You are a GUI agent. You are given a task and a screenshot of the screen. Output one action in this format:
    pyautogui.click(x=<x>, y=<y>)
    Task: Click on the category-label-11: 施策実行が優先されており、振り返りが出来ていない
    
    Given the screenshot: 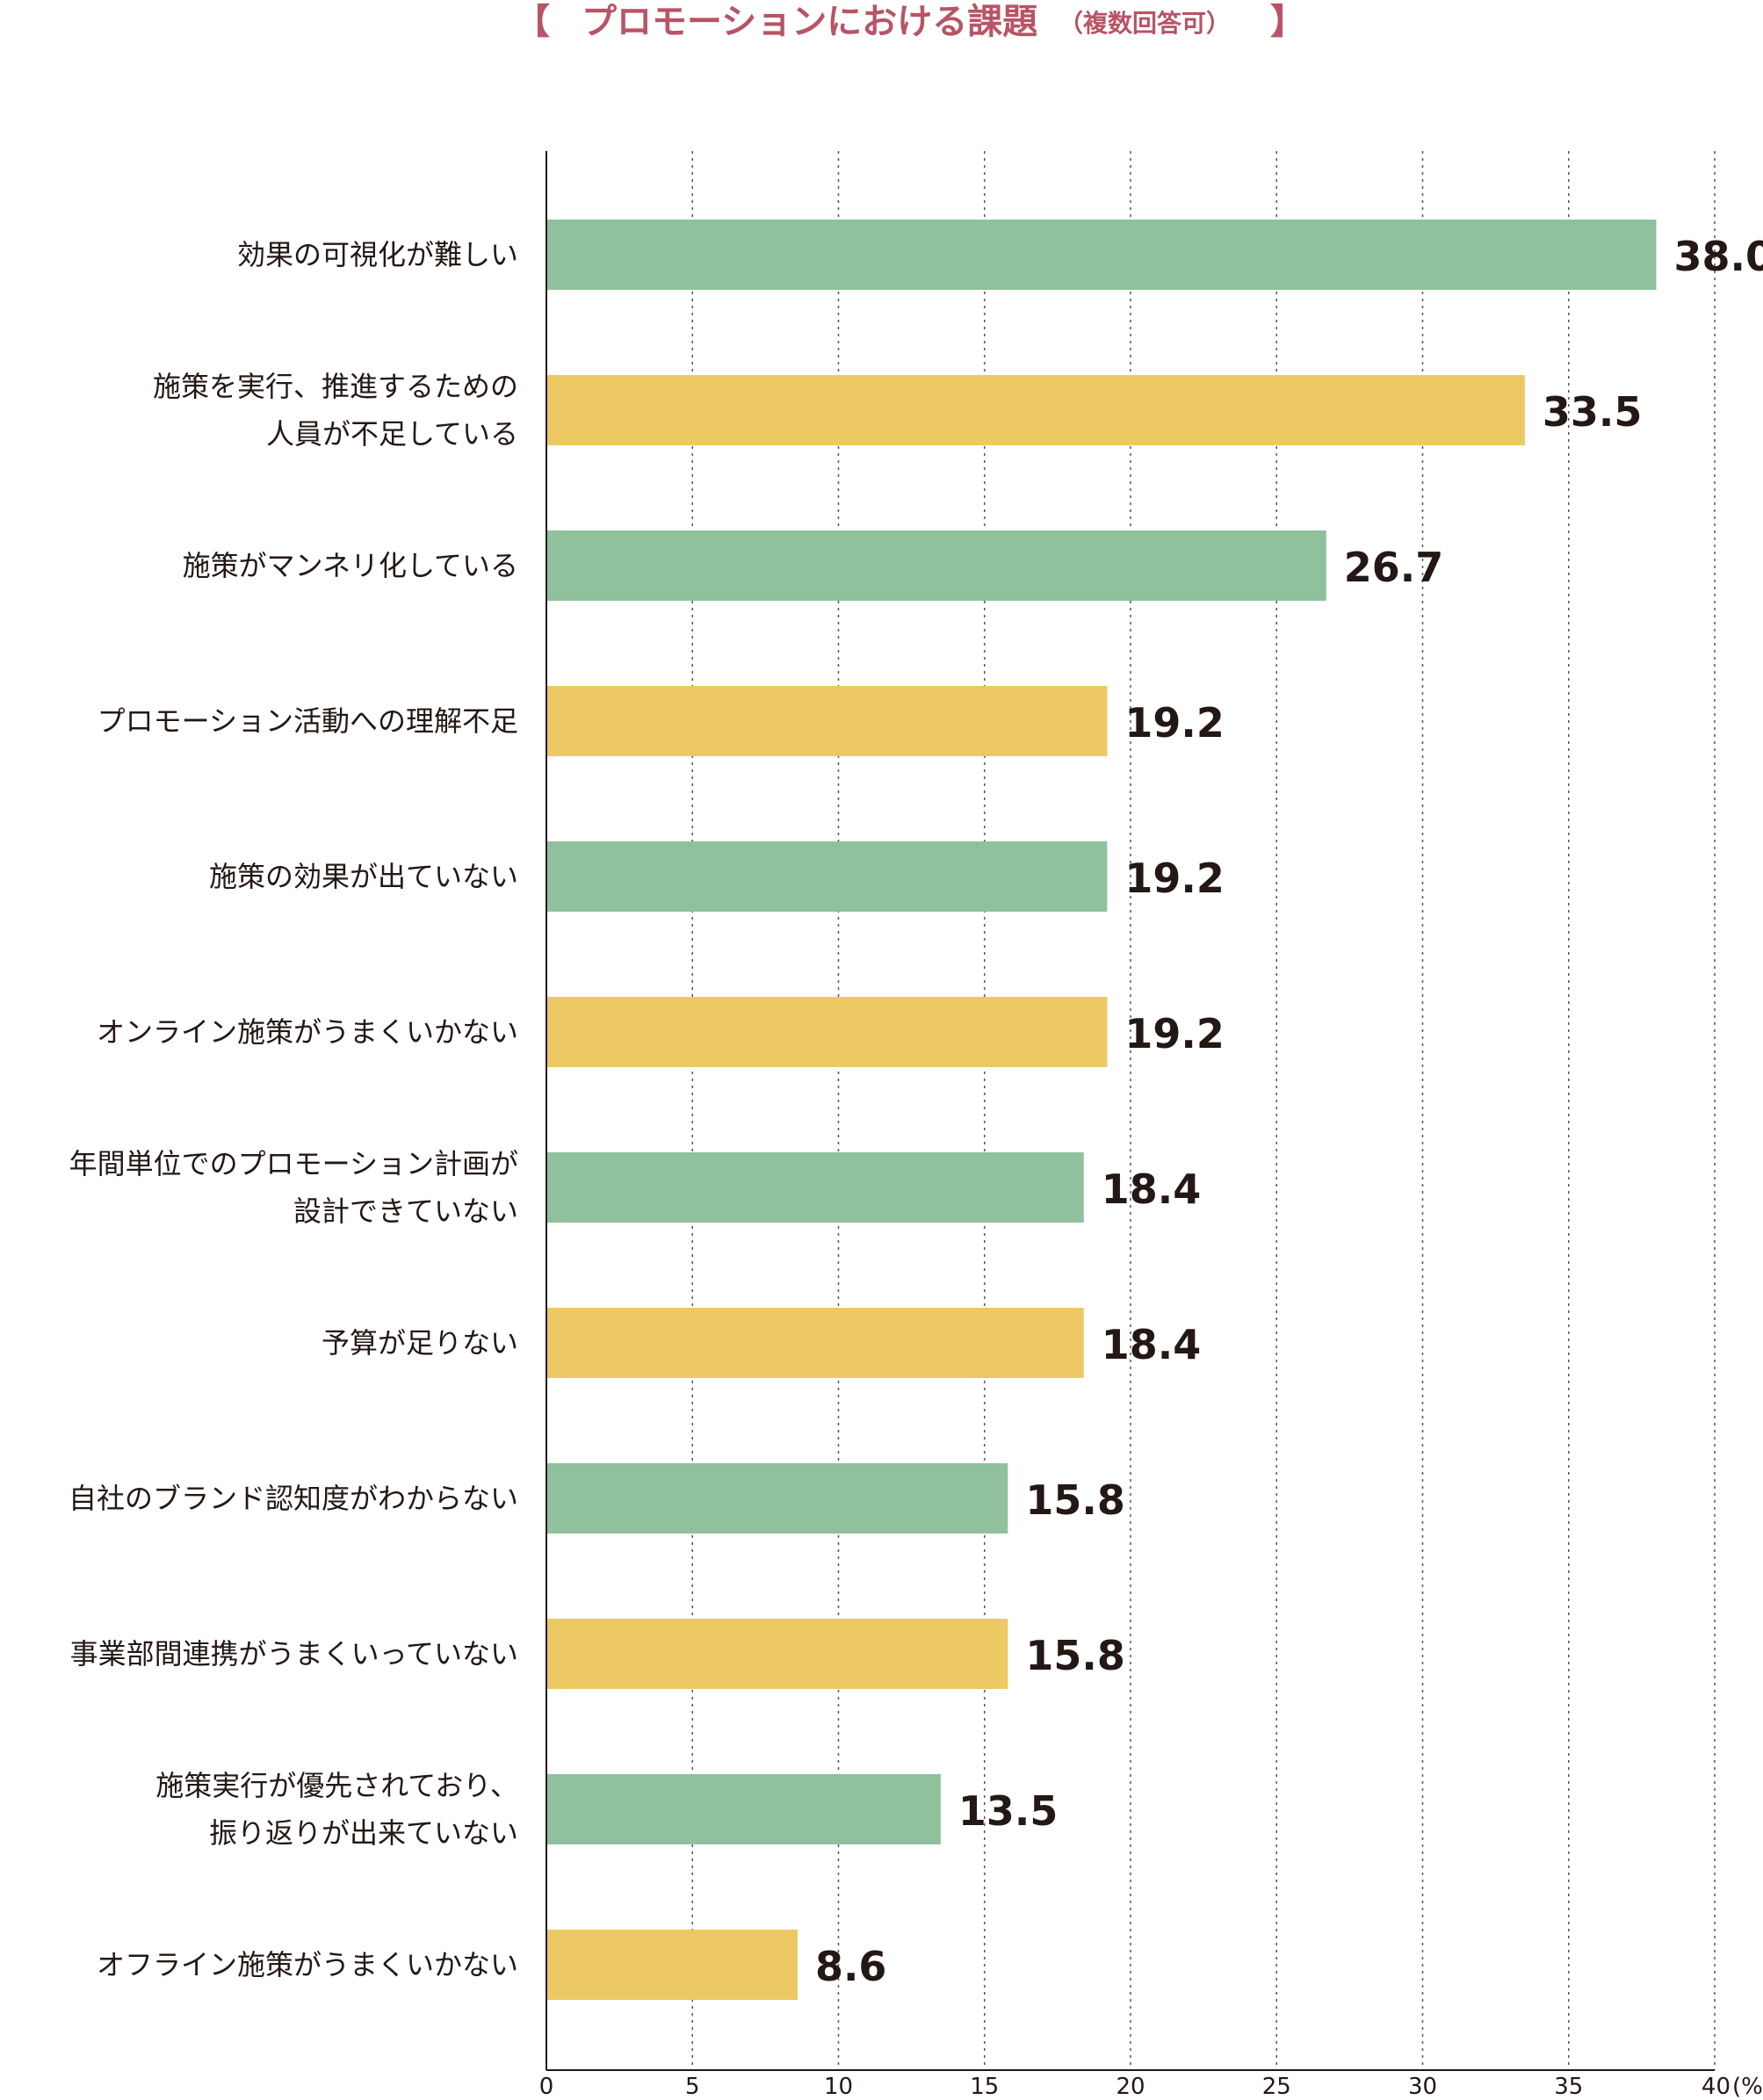 What is the action you would take?
    pyautogui.click(x=336, y=1809)
    